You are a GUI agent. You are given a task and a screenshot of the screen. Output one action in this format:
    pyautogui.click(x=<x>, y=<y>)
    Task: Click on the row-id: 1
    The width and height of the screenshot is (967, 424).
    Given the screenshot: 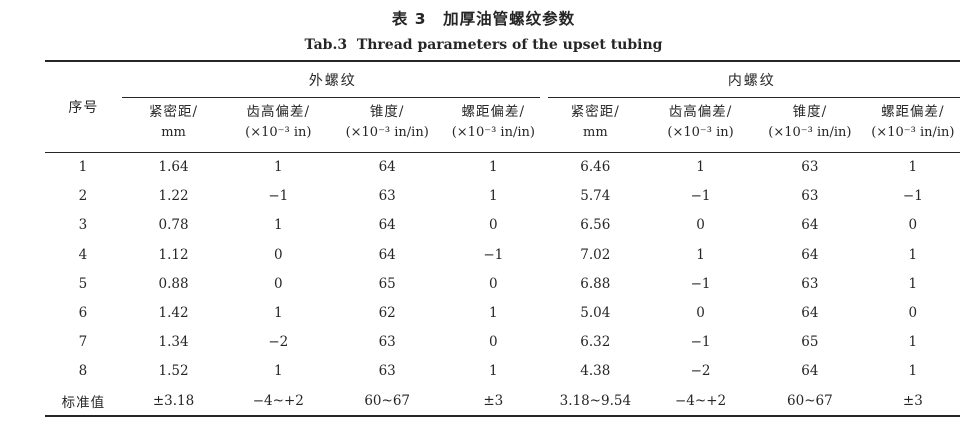 What is the action you would take?
    pyautogui.click(x=83, y=167)
    